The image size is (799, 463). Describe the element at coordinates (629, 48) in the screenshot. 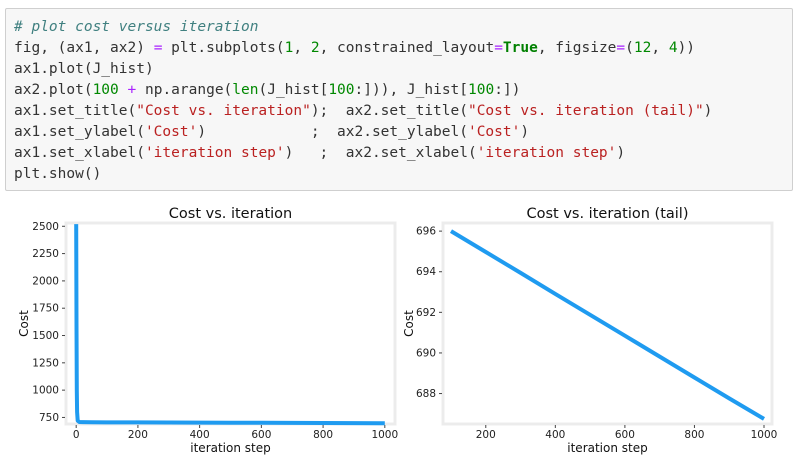

I see `code-token-plain: (` at that location.